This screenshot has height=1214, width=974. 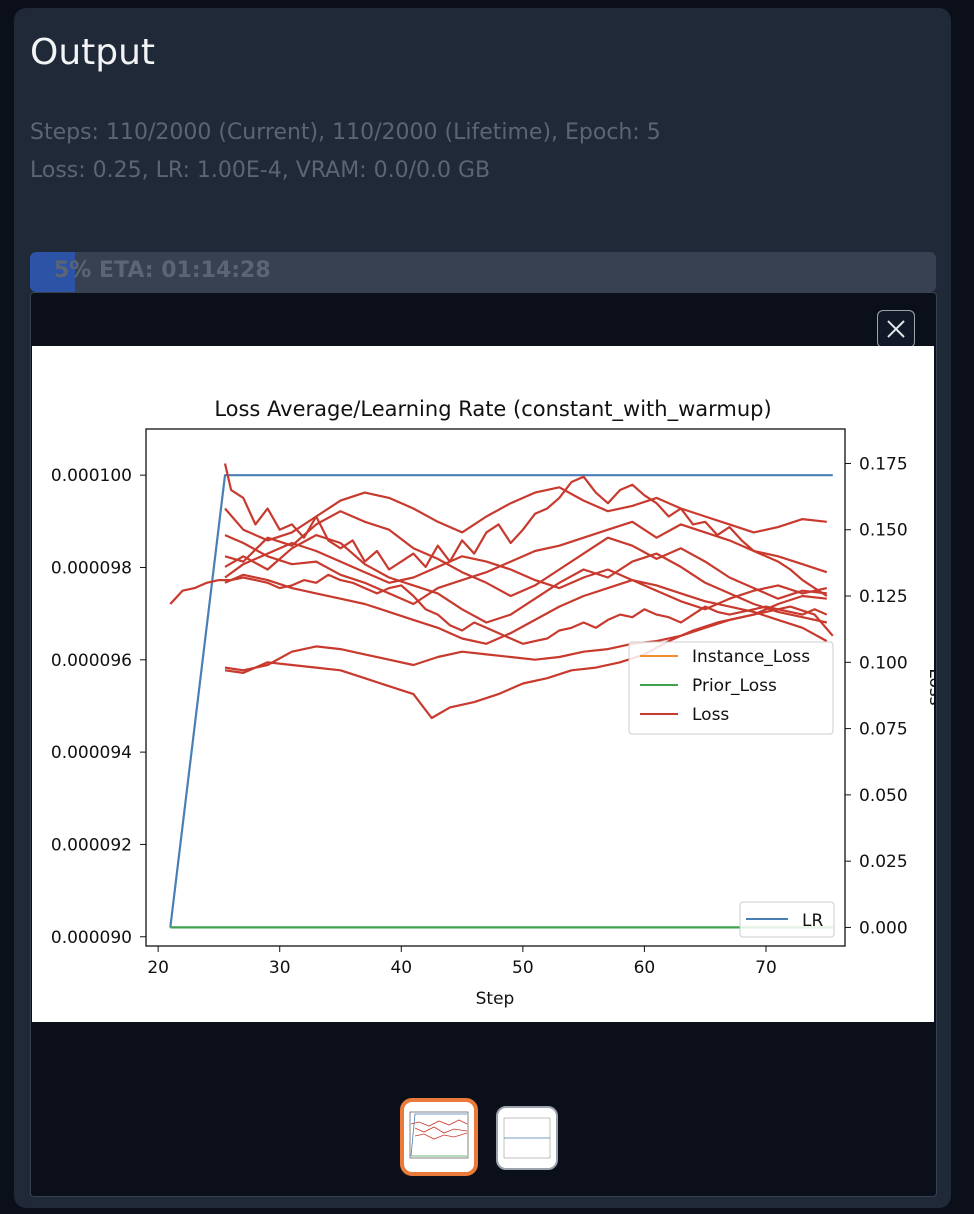 I want to click on legend-lr: LR, so click(x=787, y=919).